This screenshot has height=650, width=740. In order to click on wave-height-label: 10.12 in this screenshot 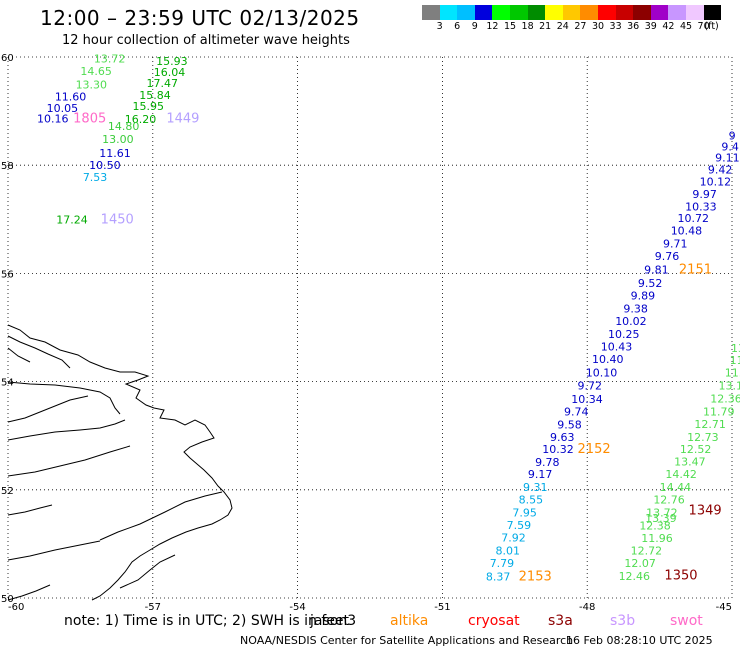, I will do `click(716, 181)`.